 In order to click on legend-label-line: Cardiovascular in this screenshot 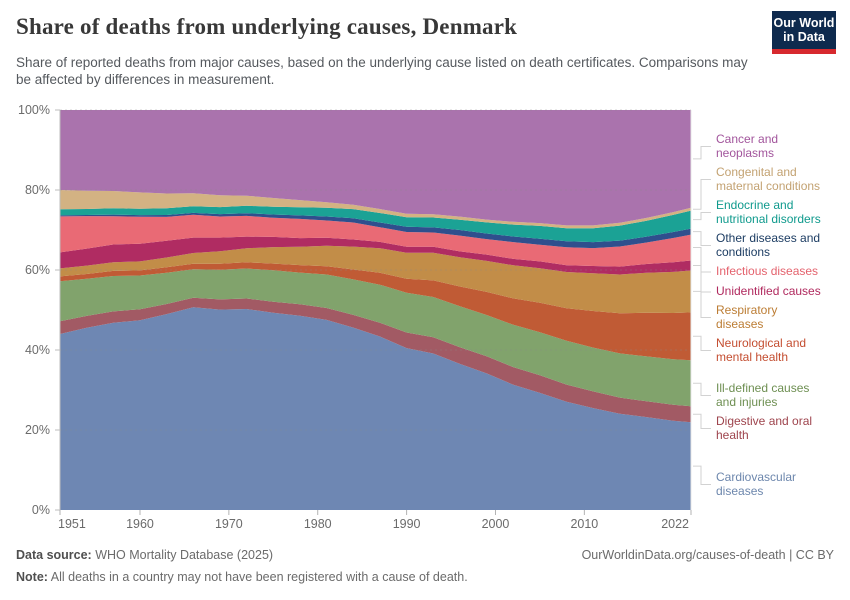, I will do `click(756, 477)`.